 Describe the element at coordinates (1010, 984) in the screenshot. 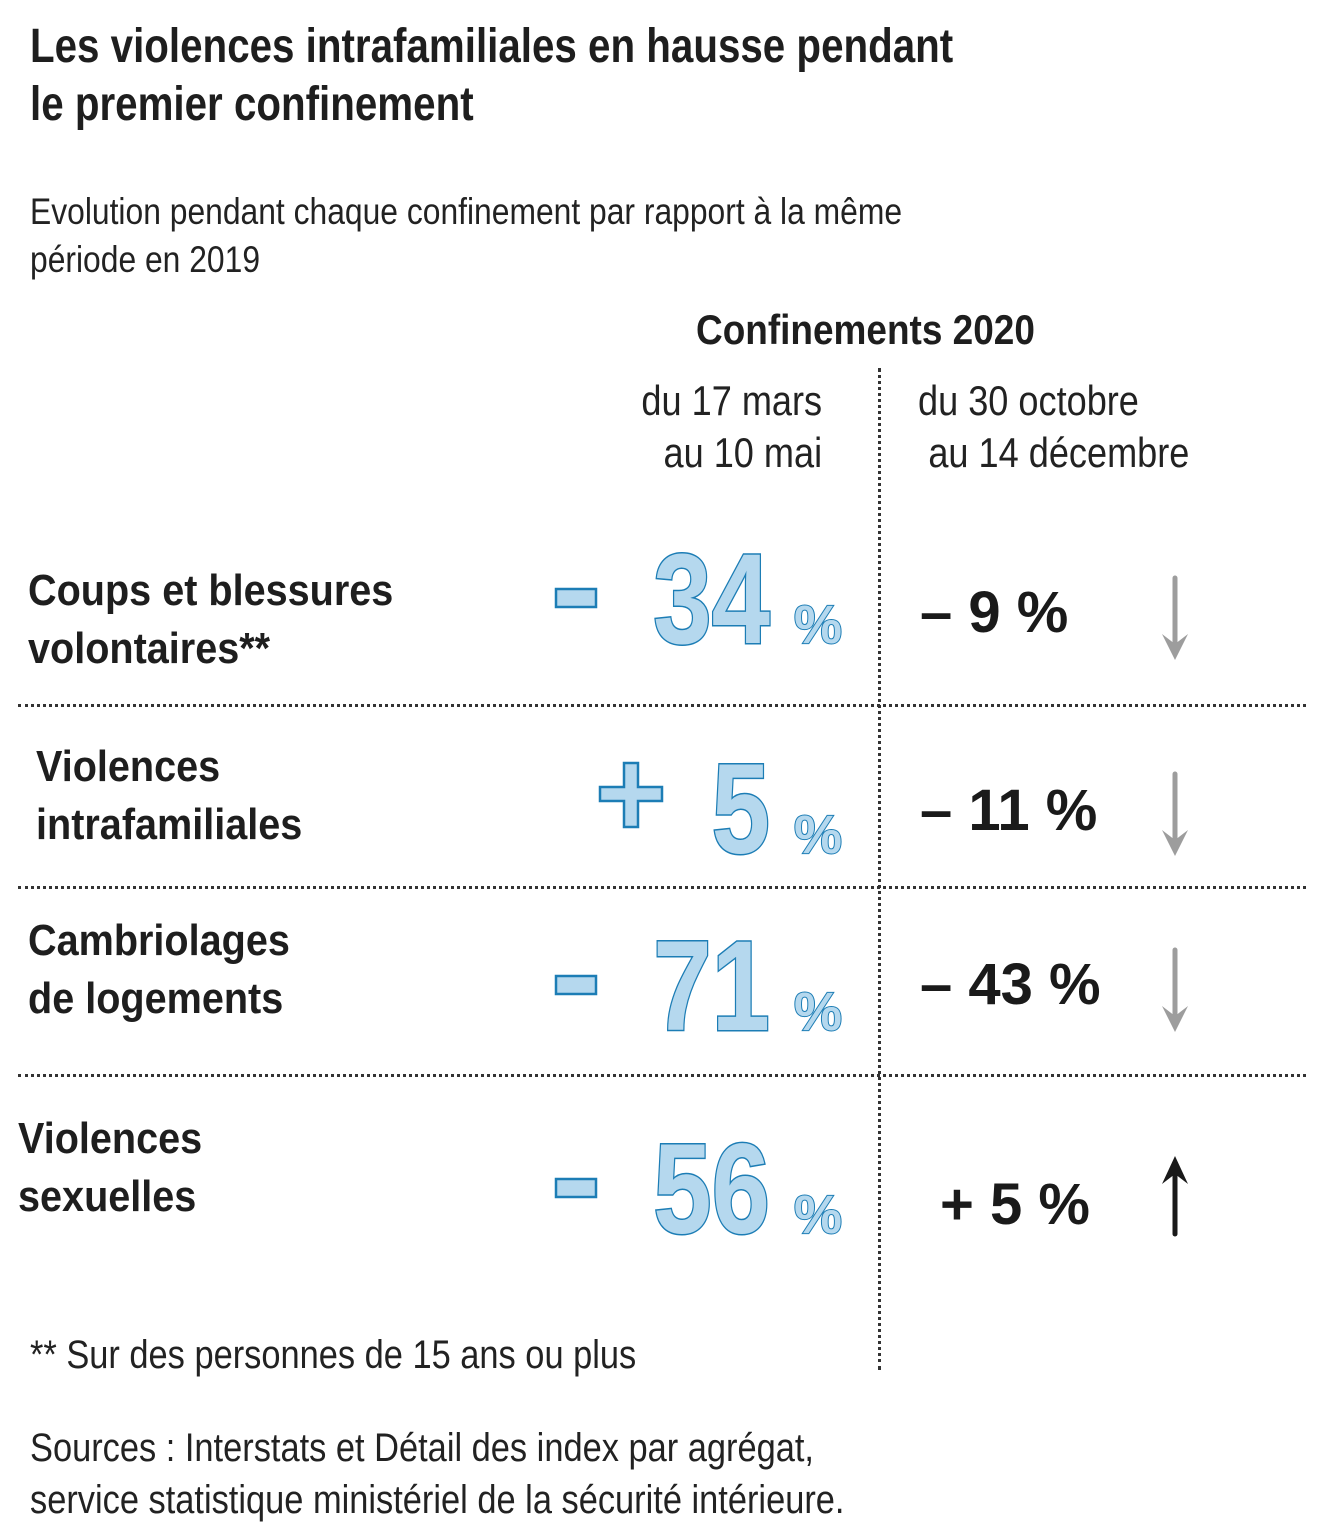

I see `period-2-value: – 43 %` at that location.